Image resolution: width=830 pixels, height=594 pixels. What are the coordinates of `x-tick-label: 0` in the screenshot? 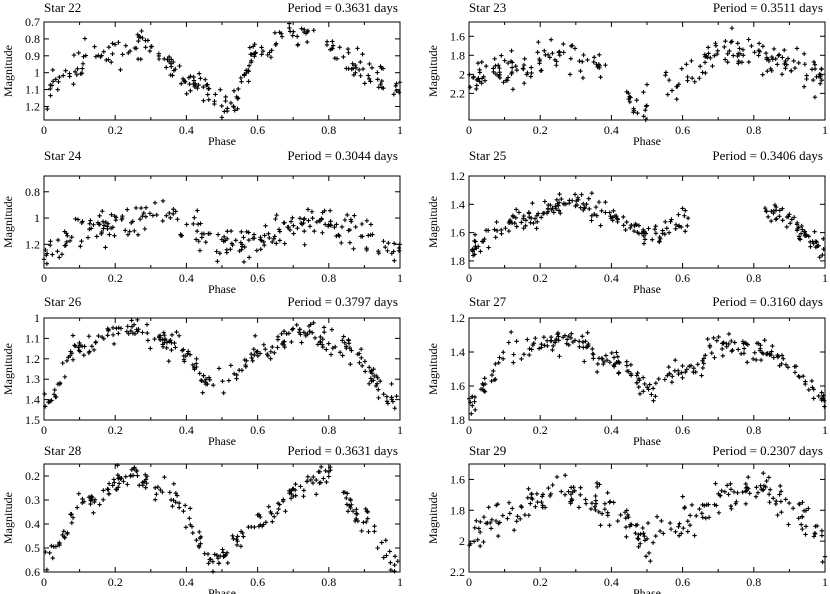 It's located at (469, 278).